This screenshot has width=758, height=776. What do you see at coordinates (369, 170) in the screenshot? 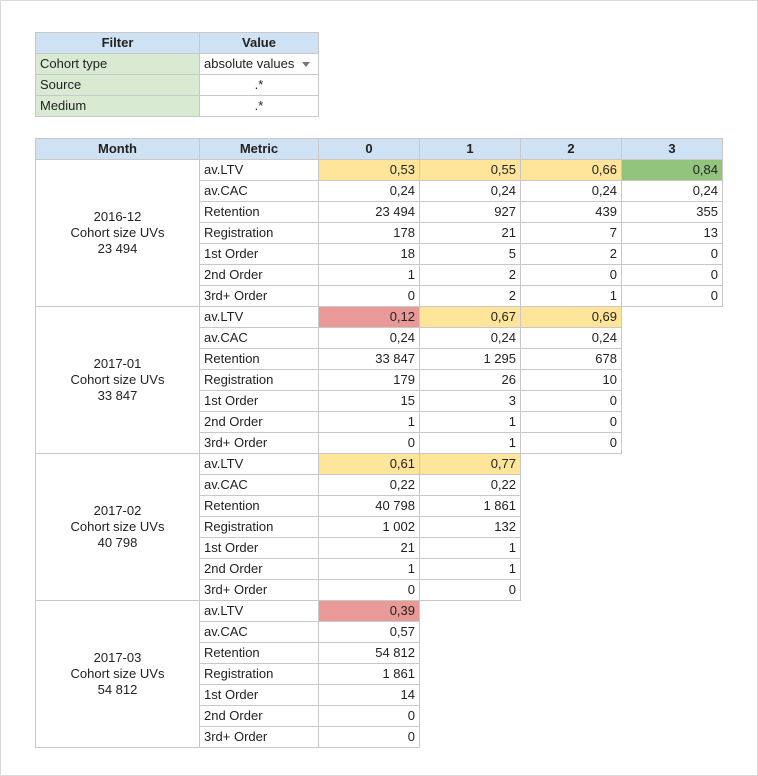
I see `value-cell: 0,53` at bounding box center [369, 170].